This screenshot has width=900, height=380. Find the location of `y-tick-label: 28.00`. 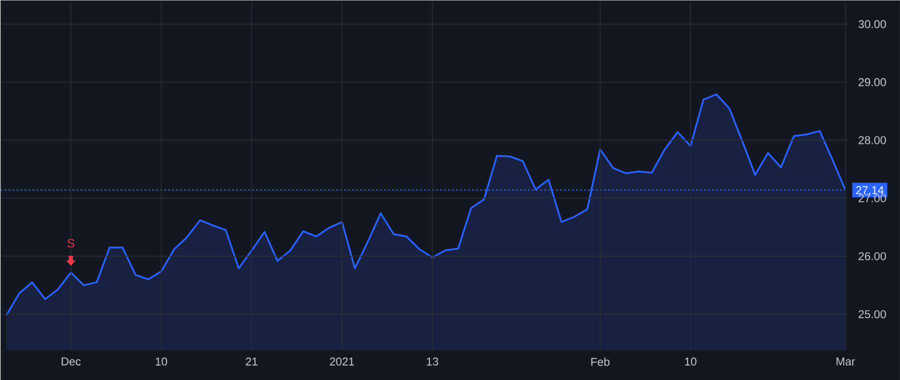

y-tick-label: 28.00 is located at coordinates (872, 140).